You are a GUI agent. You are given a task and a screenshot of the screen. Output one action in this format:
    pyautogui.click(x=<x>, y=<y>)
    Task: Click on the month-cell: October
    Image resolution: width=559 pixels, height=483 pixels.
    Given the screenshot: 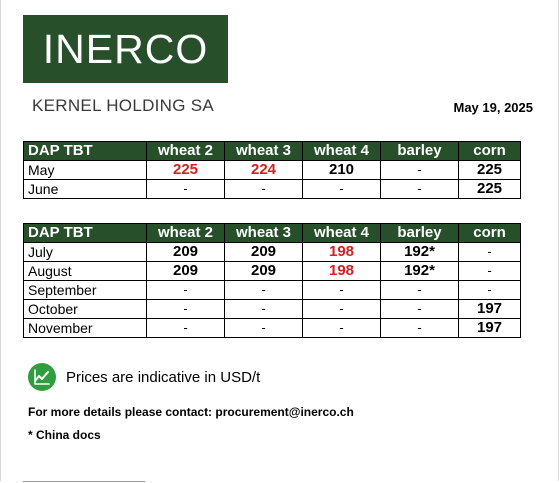 What is the action you would take?
    pyautogui.click(x=85, y=309)
    